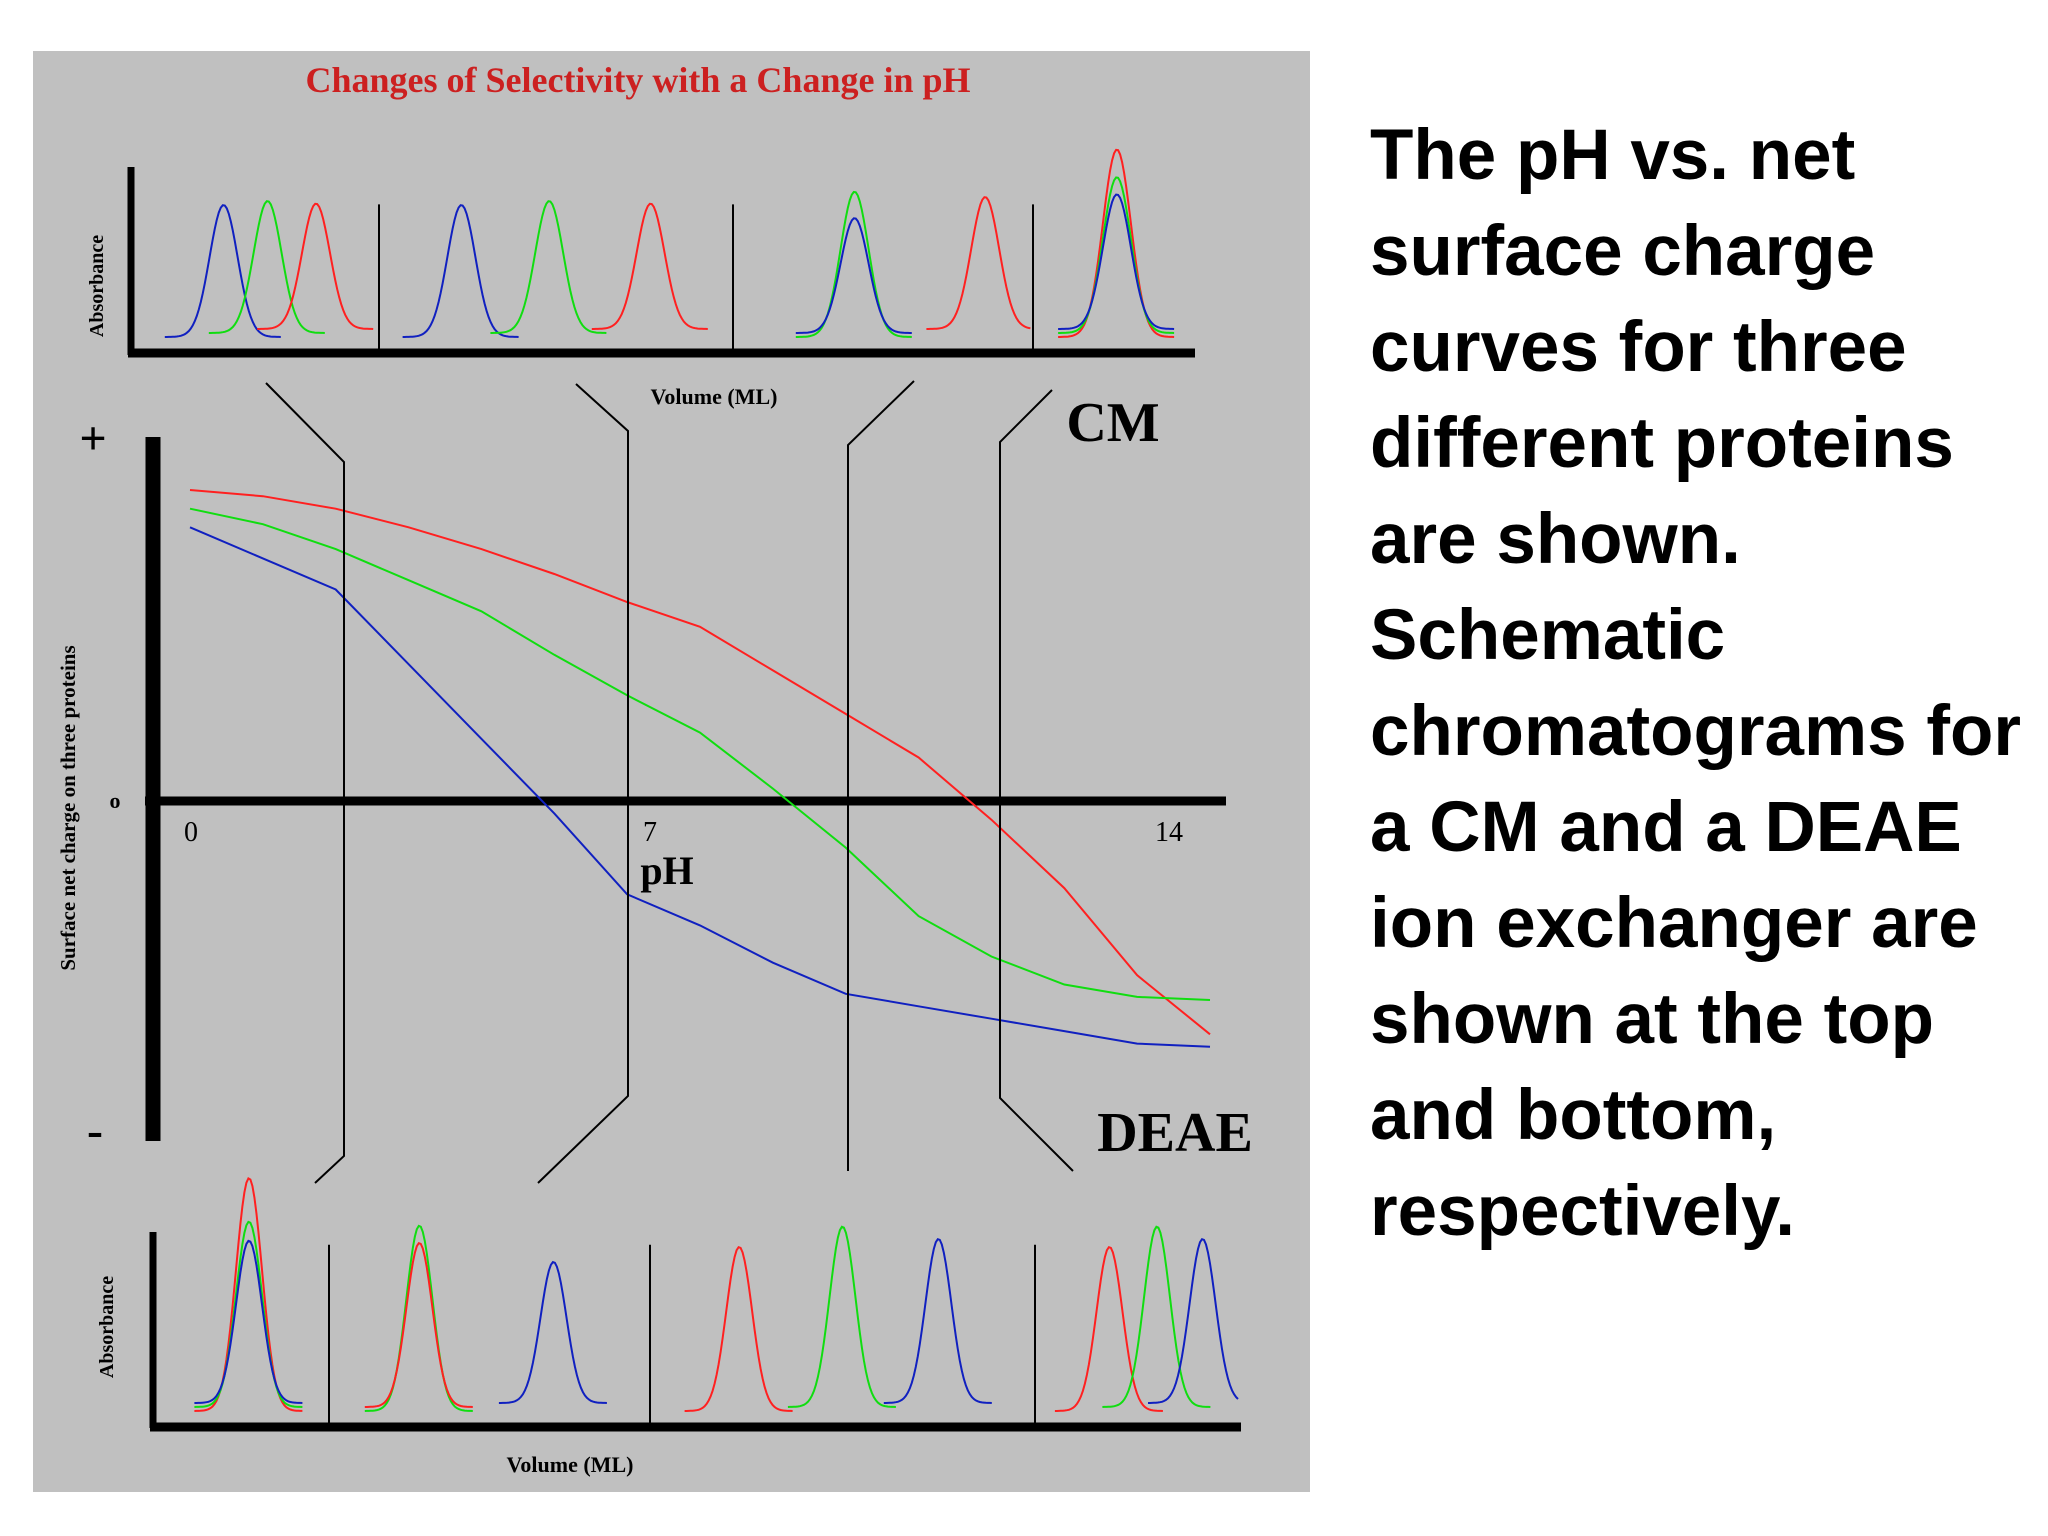 The image size is (2048, 1536). Describe the element at coordinates (191, 832) in the screenshot. I see `x-tick-label: 0` at that location.